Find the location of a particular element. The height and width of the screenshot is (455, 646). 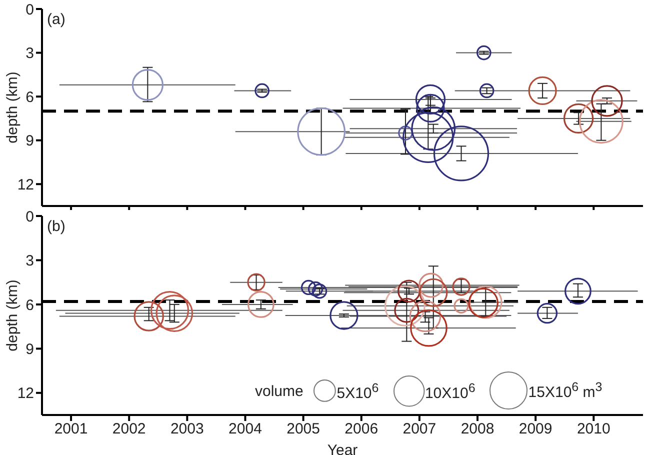

legend-title: volume is located at coordinates (279, 391).